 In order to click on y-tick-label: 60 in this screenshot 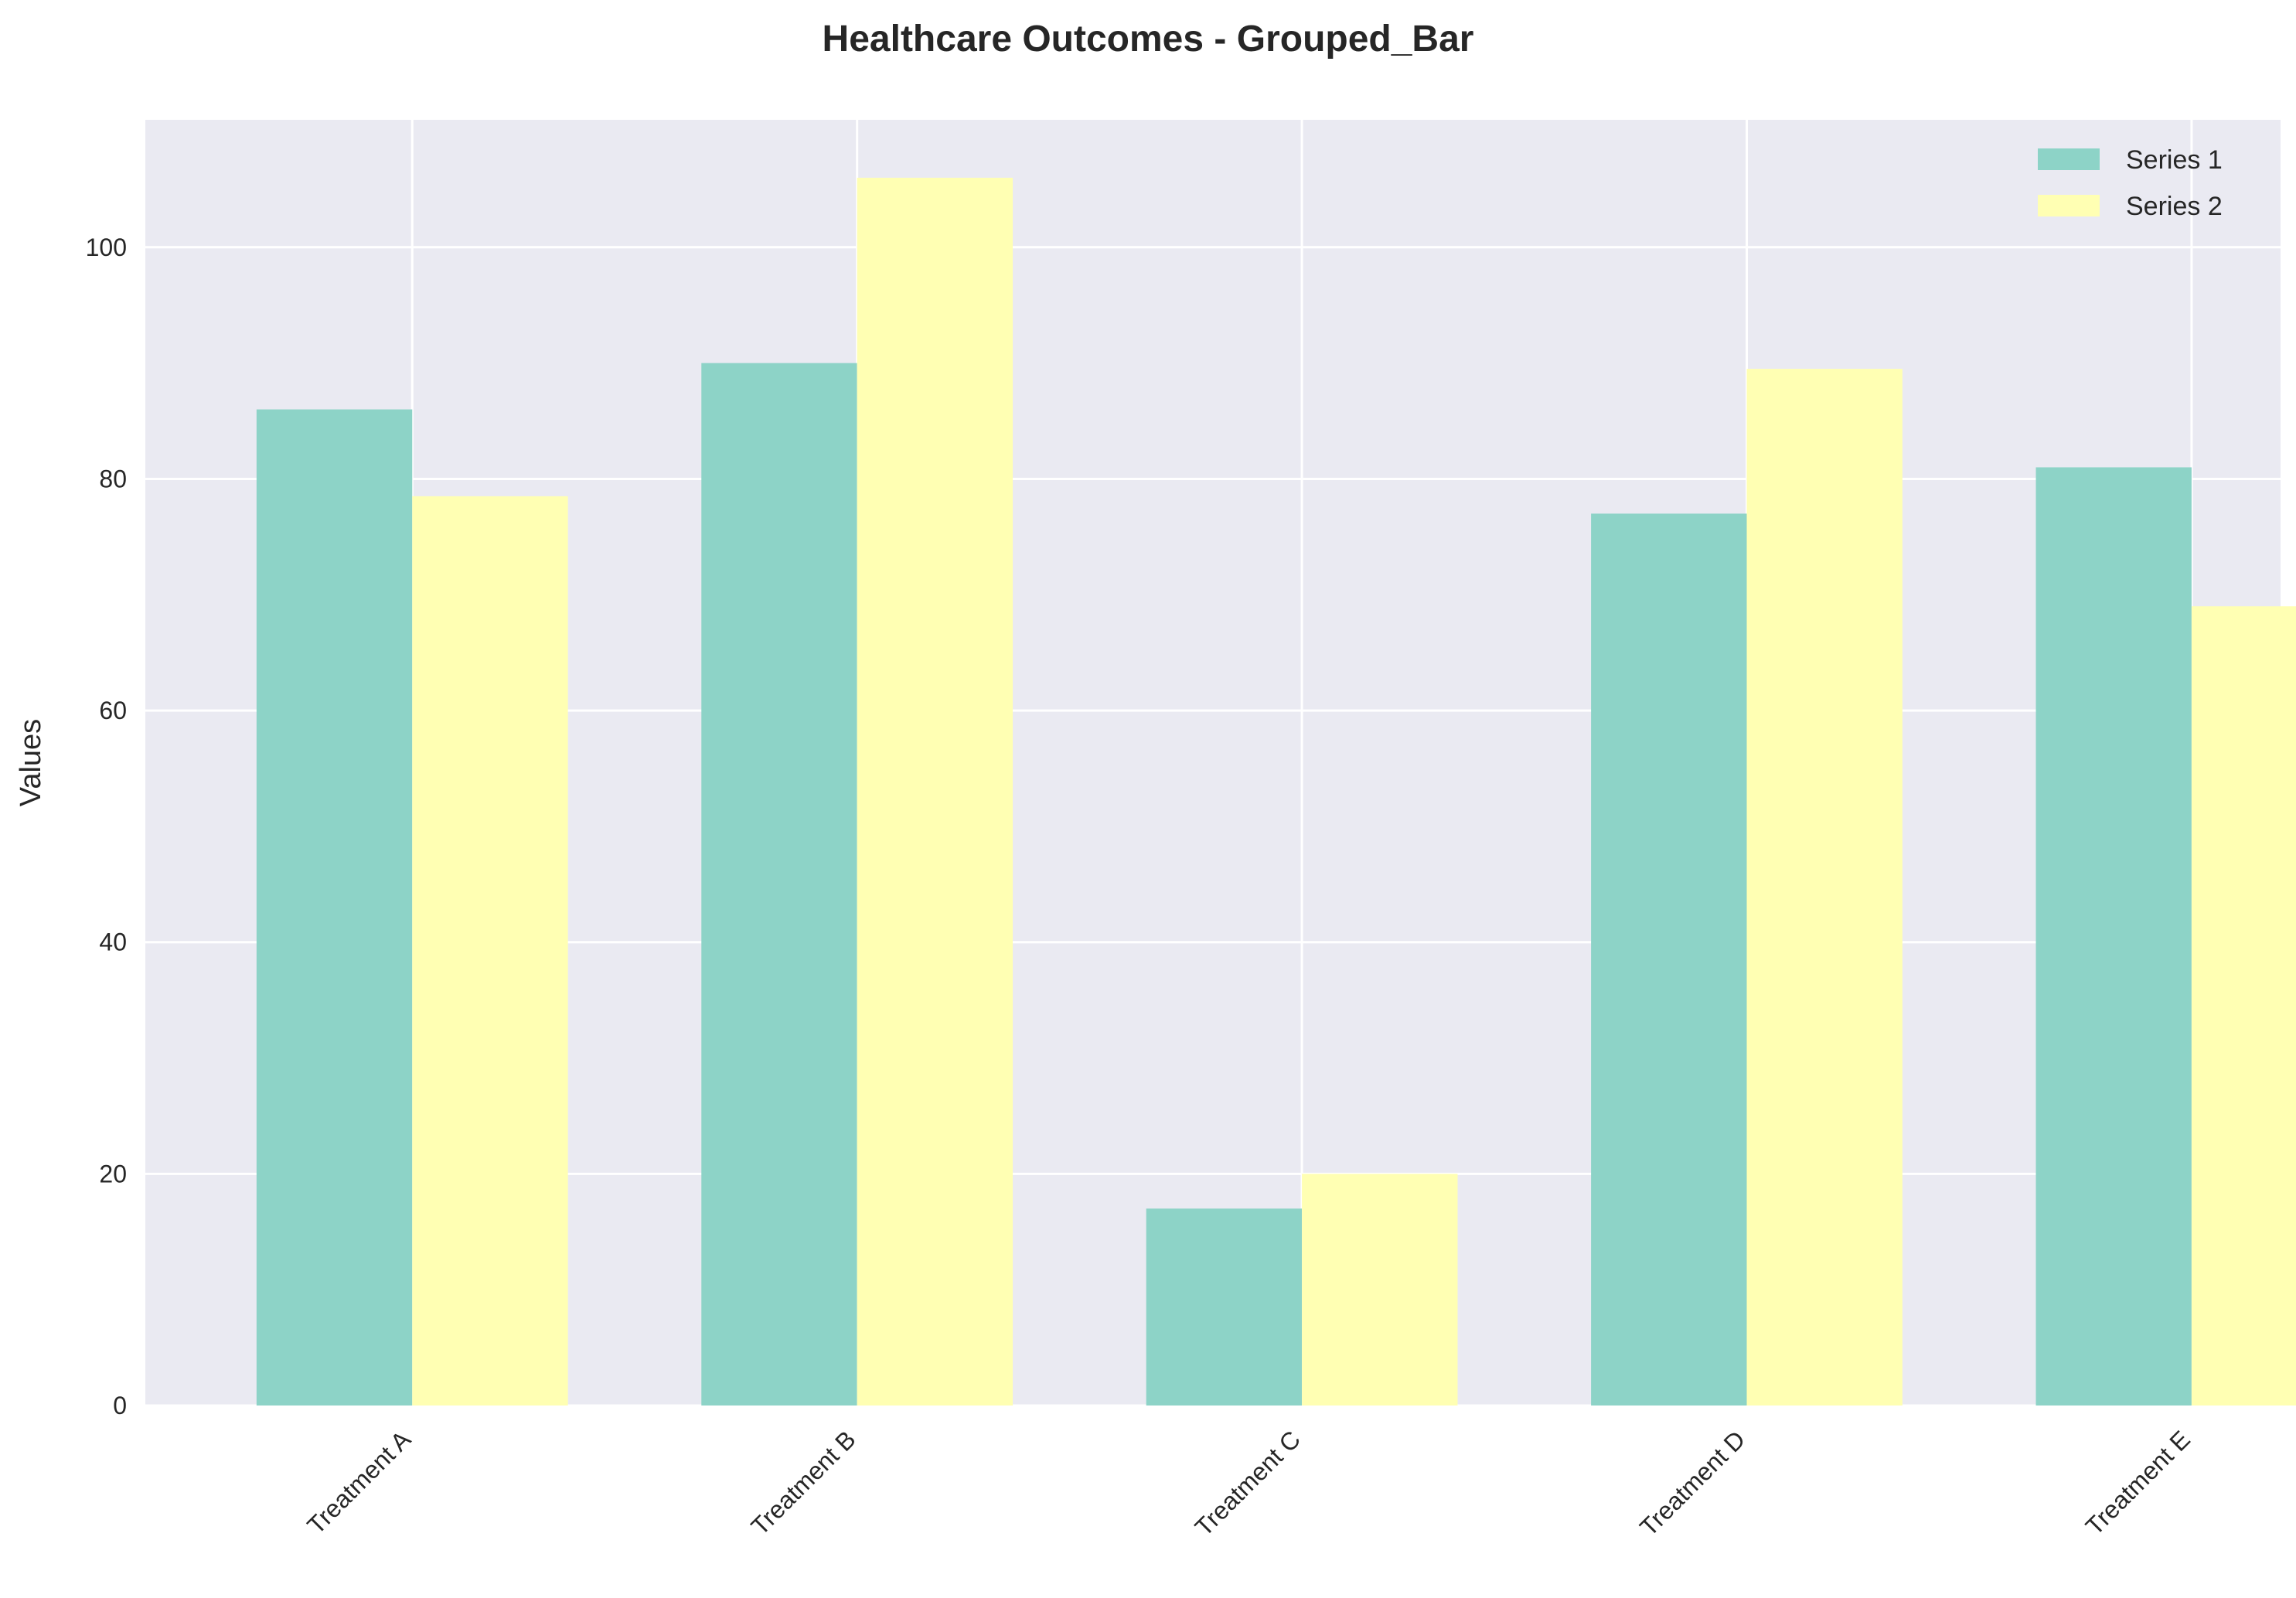, I will do `click(113, 710)`.